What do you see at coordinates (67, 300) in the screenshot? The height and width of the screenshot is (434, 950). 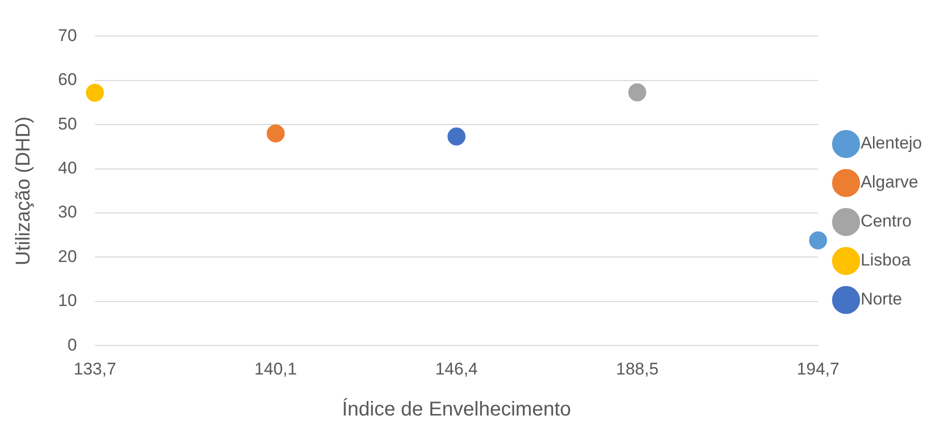 I see `y-tick-label: 10` at bounding box center [67, 300].